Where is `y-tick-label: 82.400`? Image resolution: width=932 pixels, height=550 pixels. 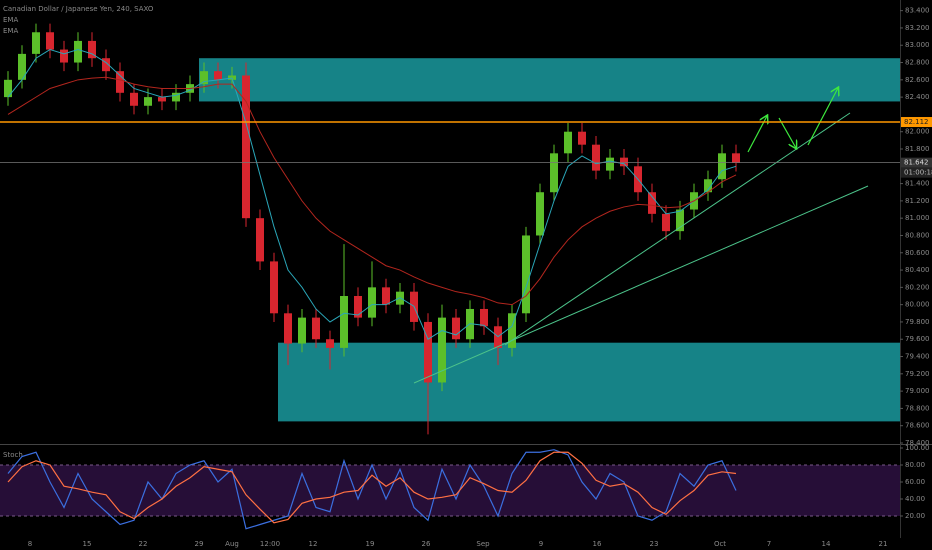
y-tick-label: 82.400 is located at coordinates (917, 97).